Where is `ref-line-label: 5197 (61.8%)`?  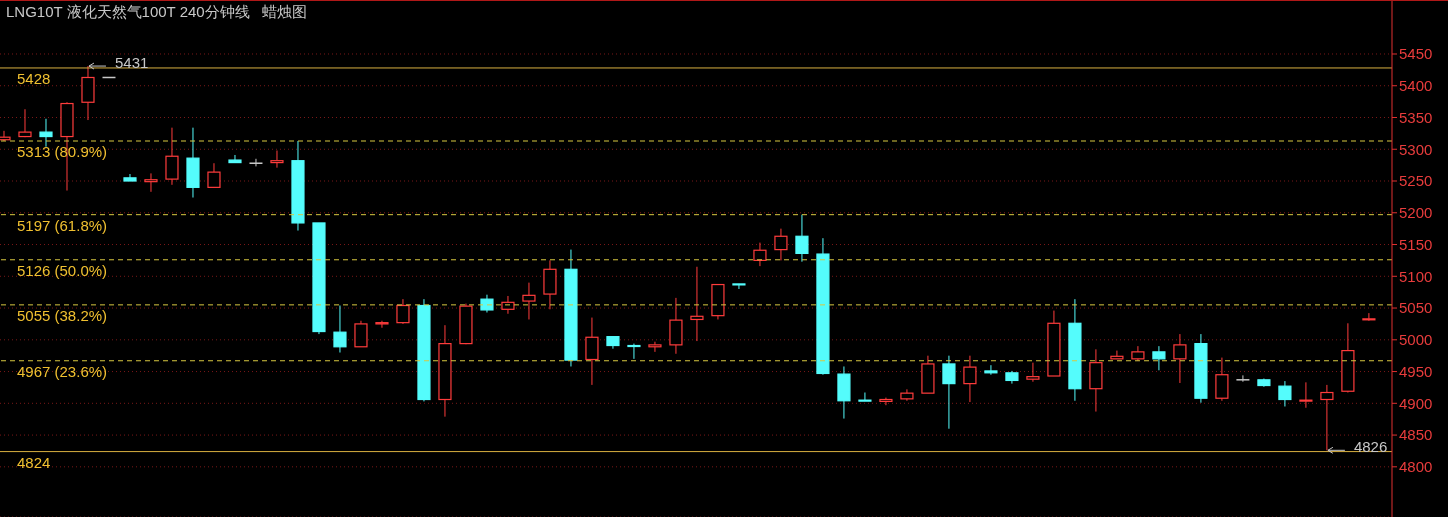 ref-line-label: 5197 (61.8%) is located at coordinates (62, 225).